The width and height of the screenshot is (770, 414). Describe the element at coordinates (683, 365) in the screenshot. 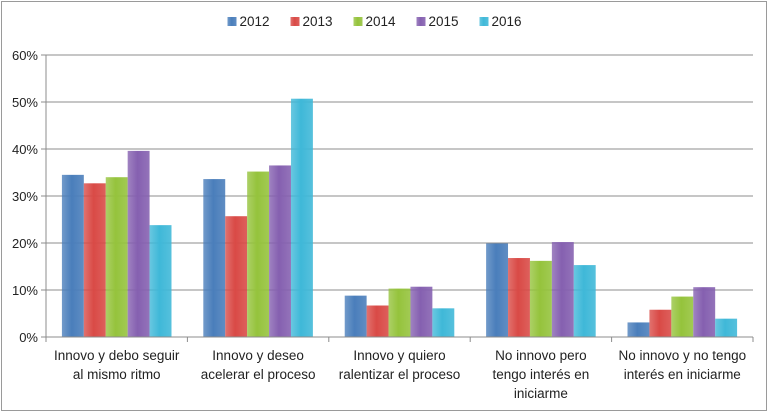

I see `x-tick-label: No innovo y no tengo interés en iniciarme` at that location.